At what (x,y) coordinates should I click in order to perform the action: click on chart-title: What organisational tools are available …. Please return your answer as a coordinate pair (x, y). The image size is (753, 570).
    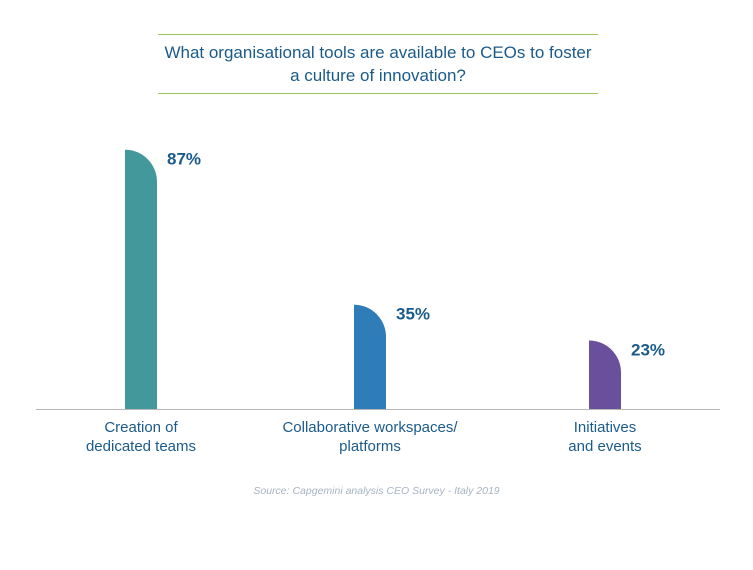
    Looking at the image, I should click on (378, 64).